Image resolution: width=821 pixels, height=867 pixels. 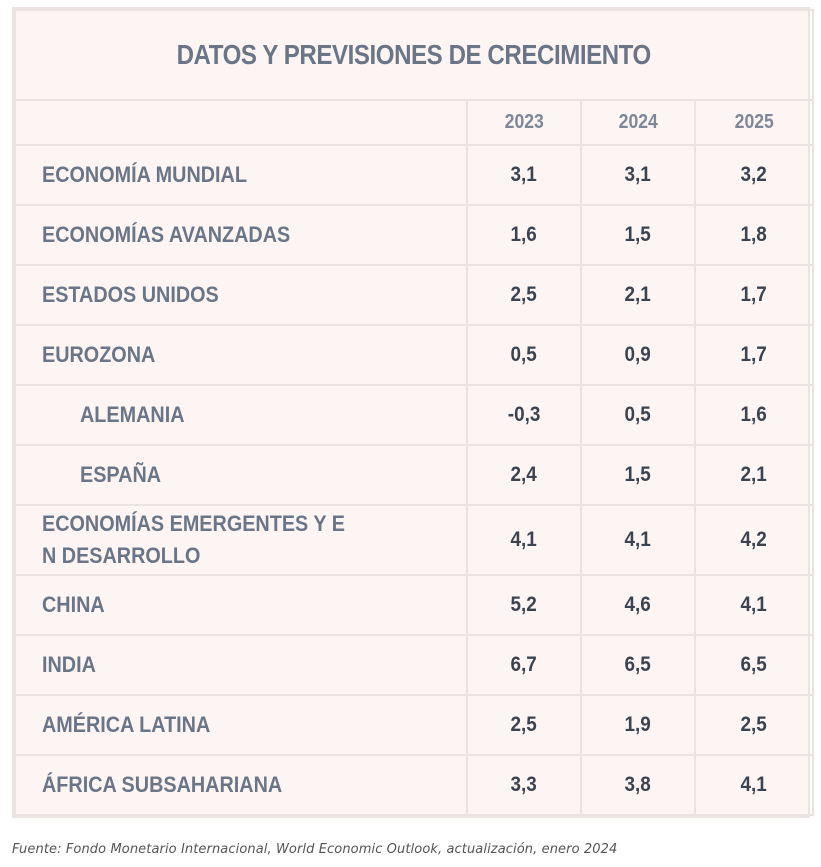 What do you see at coordinates (638, 605) in the screenshot?
I see `value-cell: 4,6` at bounding box center [638, 605].